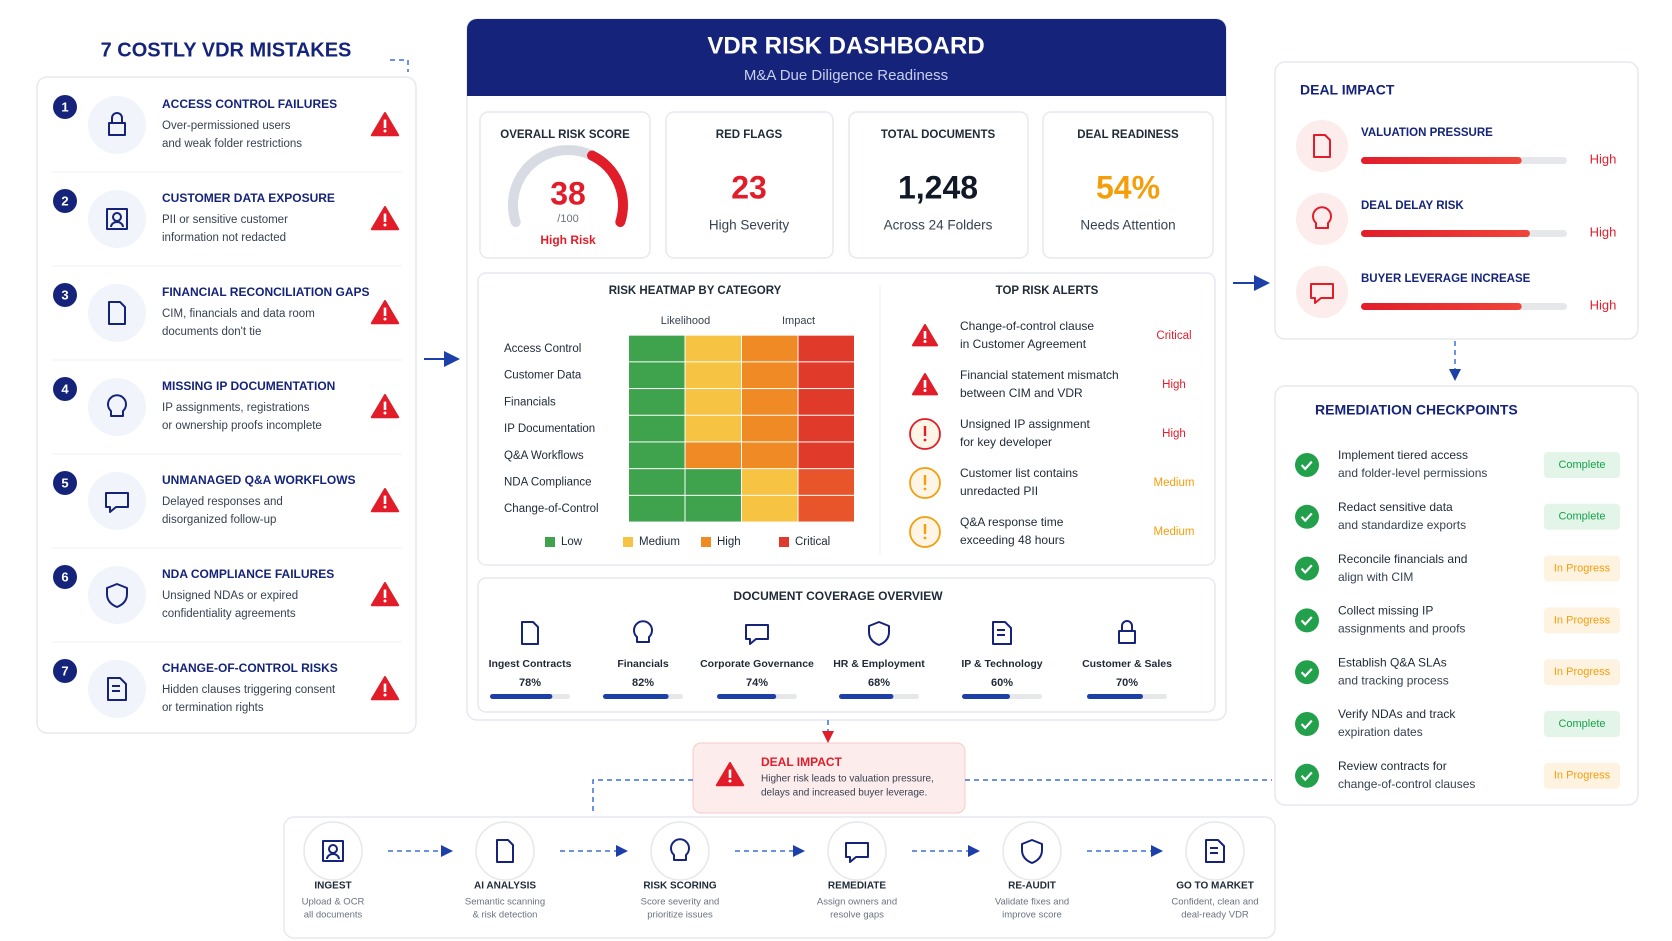 Image resolution: width=1672 pixels, height=941 pixels. What do you see at coordinates (1380, 732) in the screenshot?
I see `checkpoint-text: expiration dates` at bounding box center [1380, 732].